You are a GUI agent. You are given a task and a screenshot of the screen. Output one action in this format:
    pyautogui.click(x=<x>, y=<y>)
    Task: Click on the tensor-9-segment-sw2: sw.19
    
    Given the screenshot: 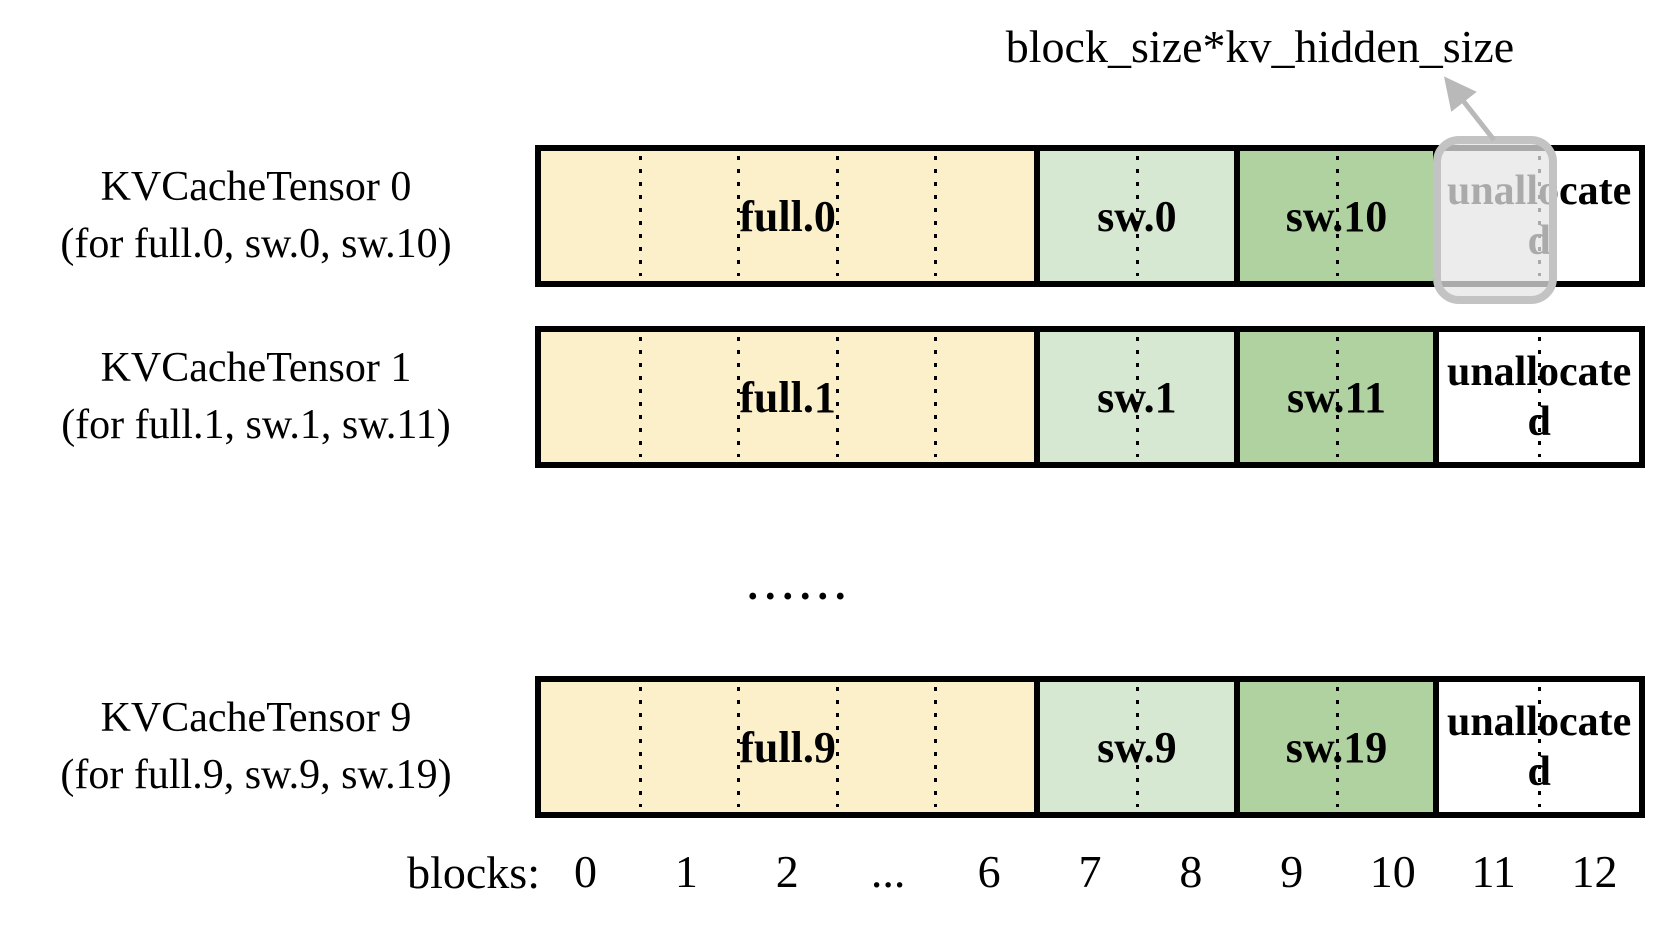 What is the action you would take?
    pyautogui.click(x=1339, y=747)
    